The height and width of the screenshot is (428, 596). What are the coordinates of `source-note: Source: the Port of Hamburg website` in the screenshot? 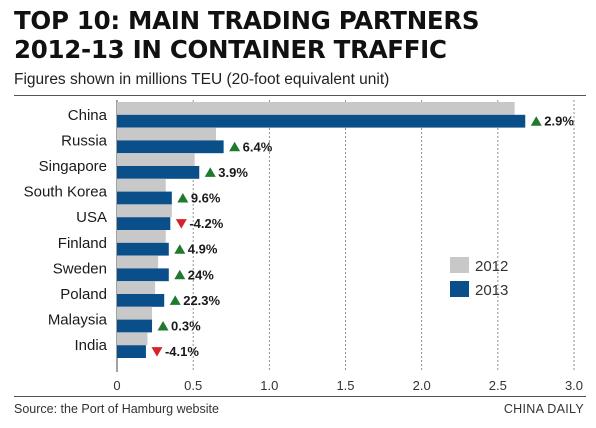 It's located at (116, 409).